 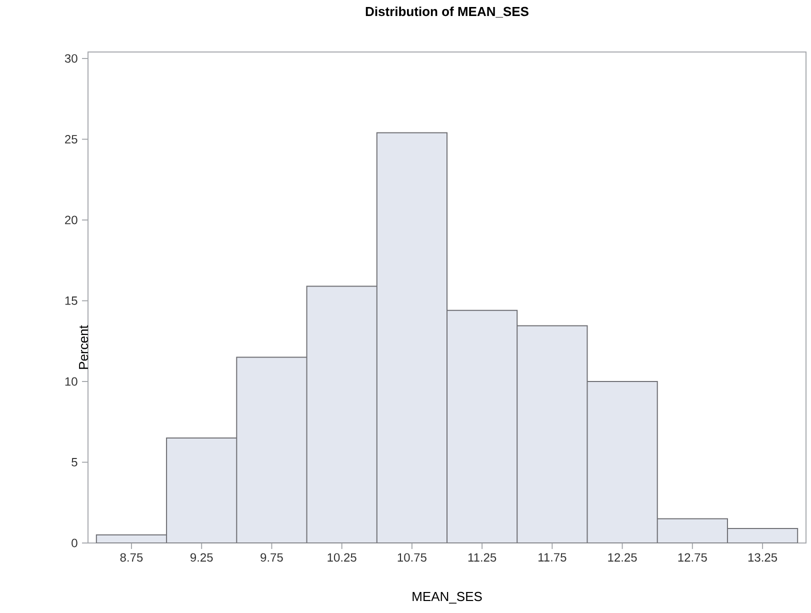 I want to click on x-tick-label: 11.75, so click(x=552, y=557).